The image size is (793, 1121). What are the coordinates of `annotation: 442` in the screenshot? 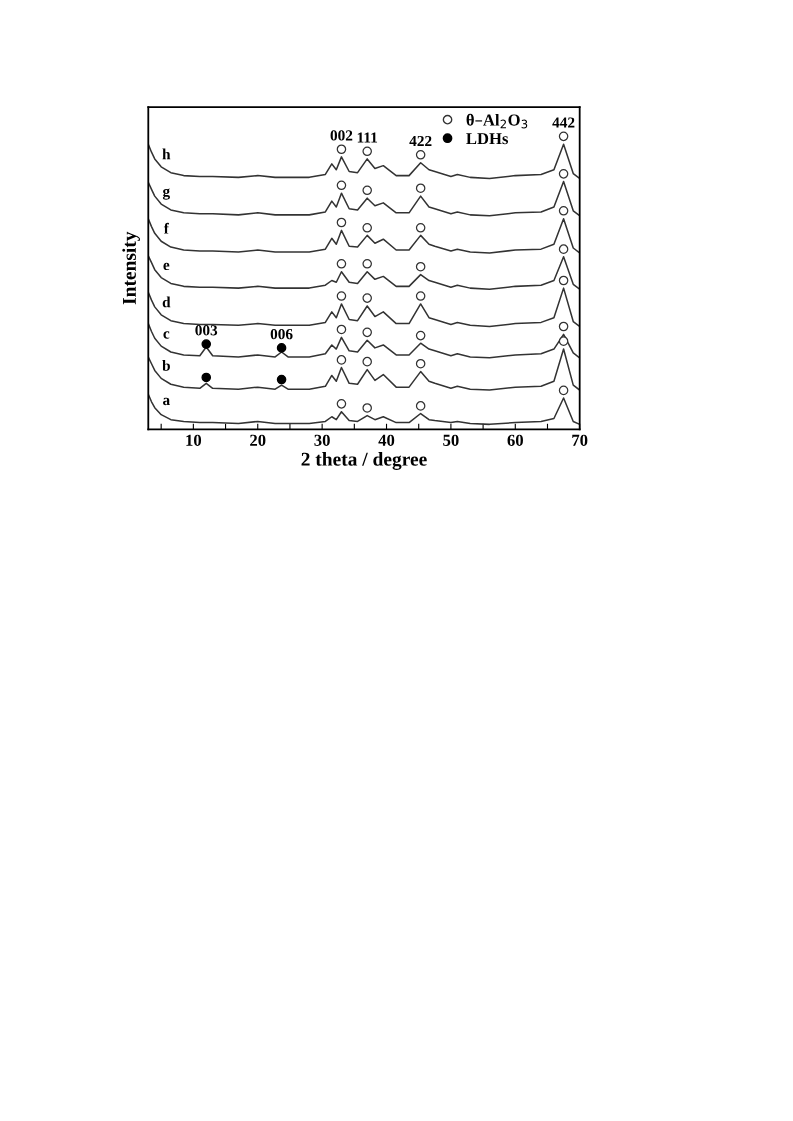 It's located at (563, 122).